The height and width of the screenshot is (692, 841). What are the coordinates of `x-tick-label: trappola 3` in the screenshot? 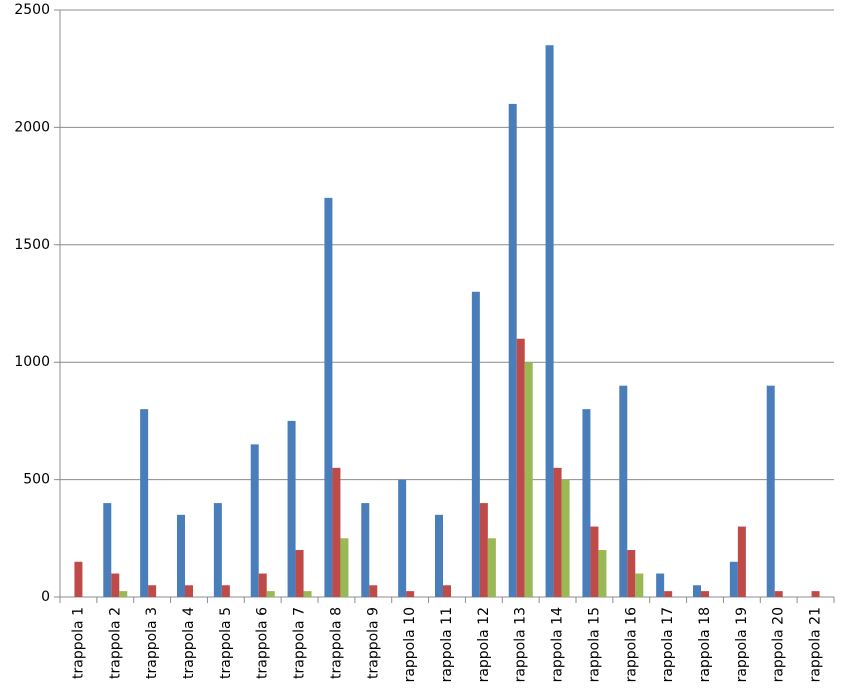 It's located at (152, 643).